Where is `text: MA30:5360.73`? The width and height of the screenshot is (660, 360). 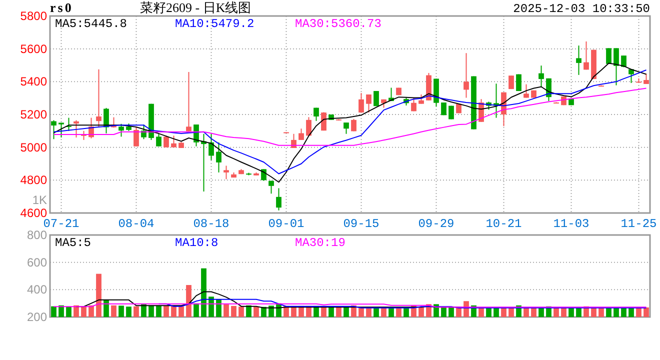 text: MA30:5360.73 is located at coordinates (338, 24).